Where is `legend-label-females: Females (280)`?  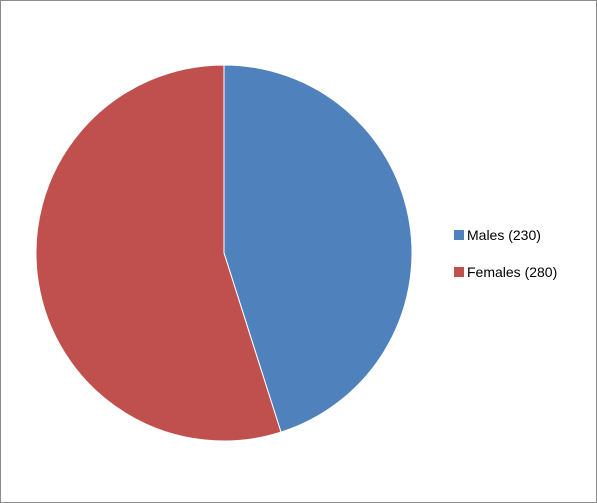
legend-label-females: Females (280) is located at coordinates (512, 272).